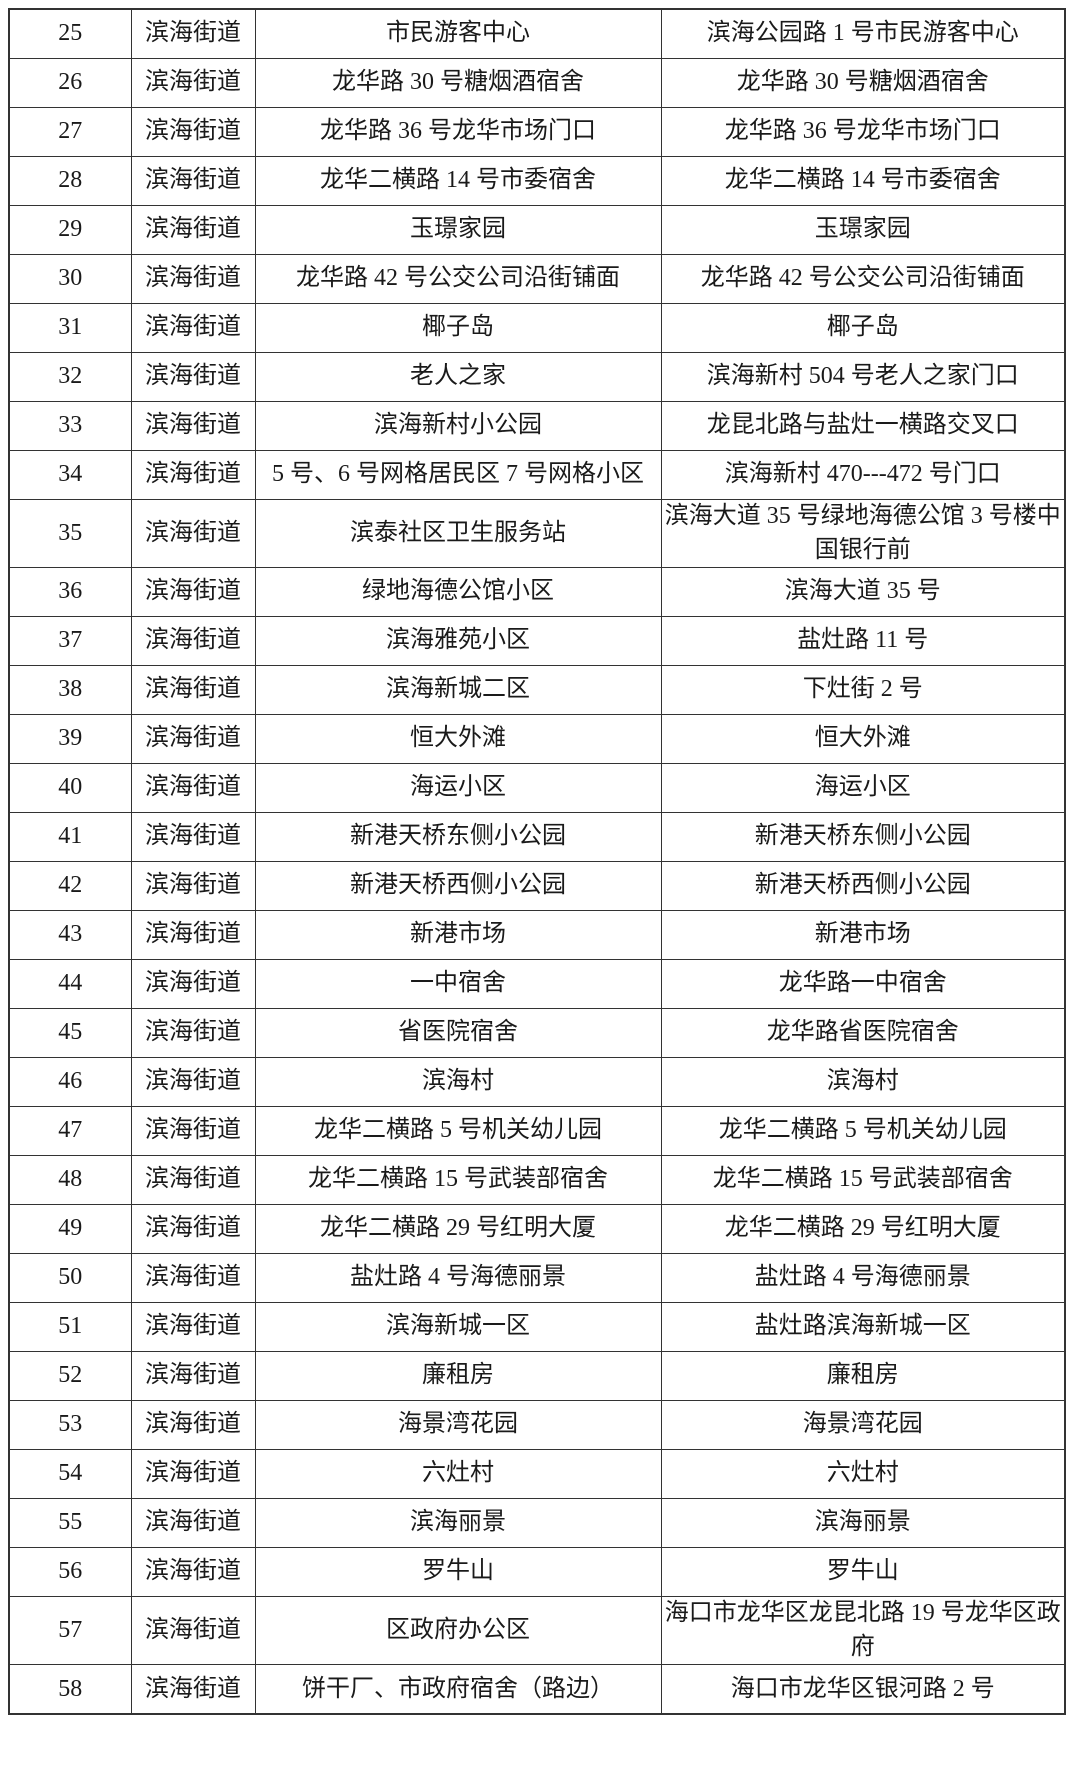 The image size is (1080, 1771). I want to click on site-name-cell: 龙华二横路 29 号红明大厦, so click(458, 1229).